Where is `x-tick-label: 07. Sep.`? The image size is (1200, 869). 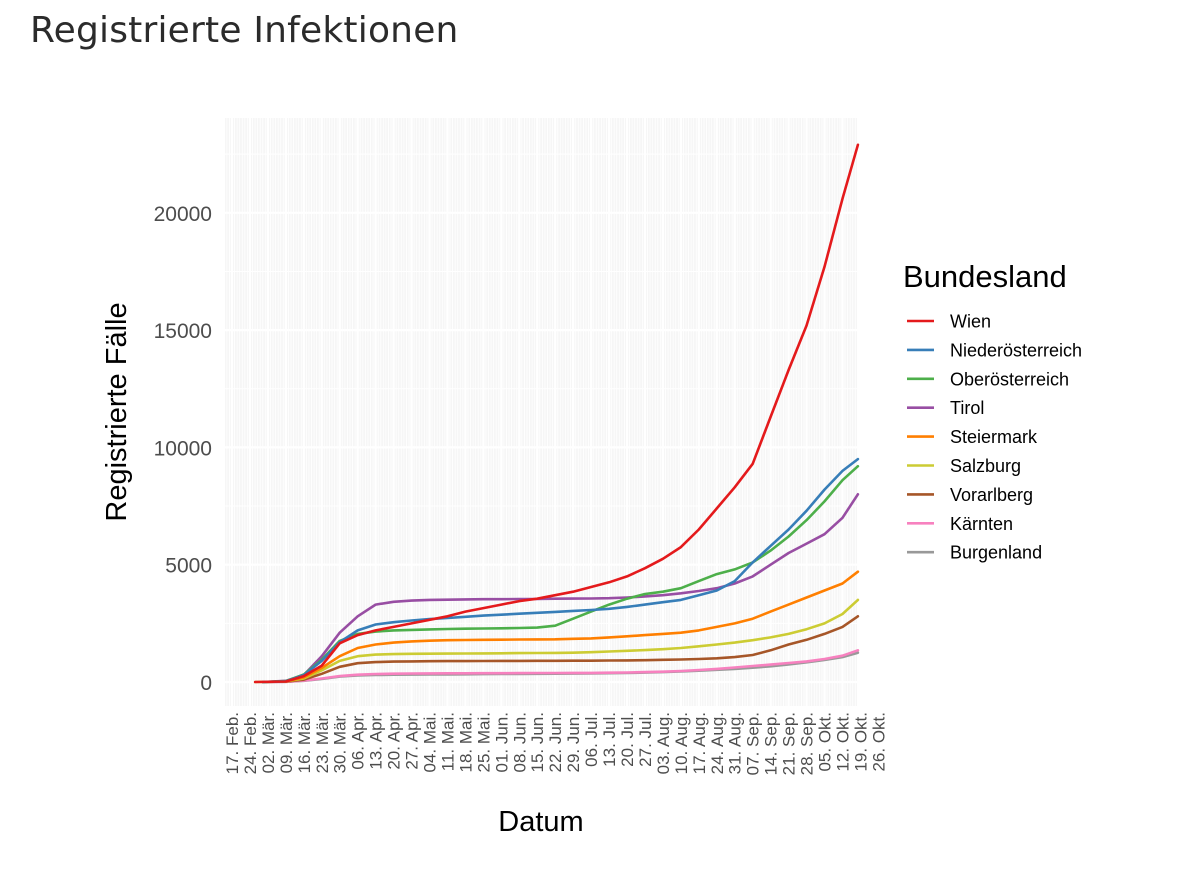
x-tick-label: 07. Sep. is located at coordinates (753, 743).